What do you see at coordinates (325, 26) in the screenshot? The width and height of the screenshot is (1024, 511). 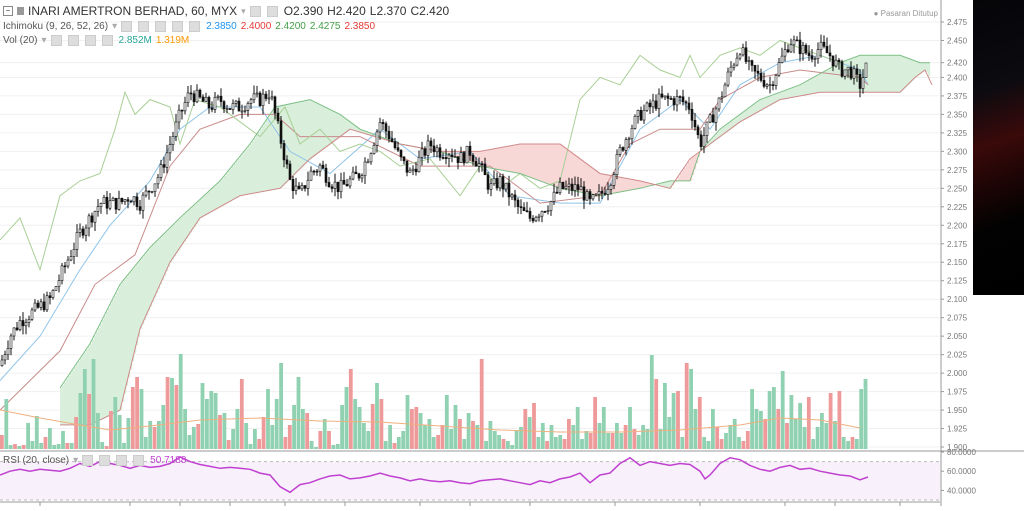 I see `senkou-a-value: 2.4275` at bounding box center [325, 26].